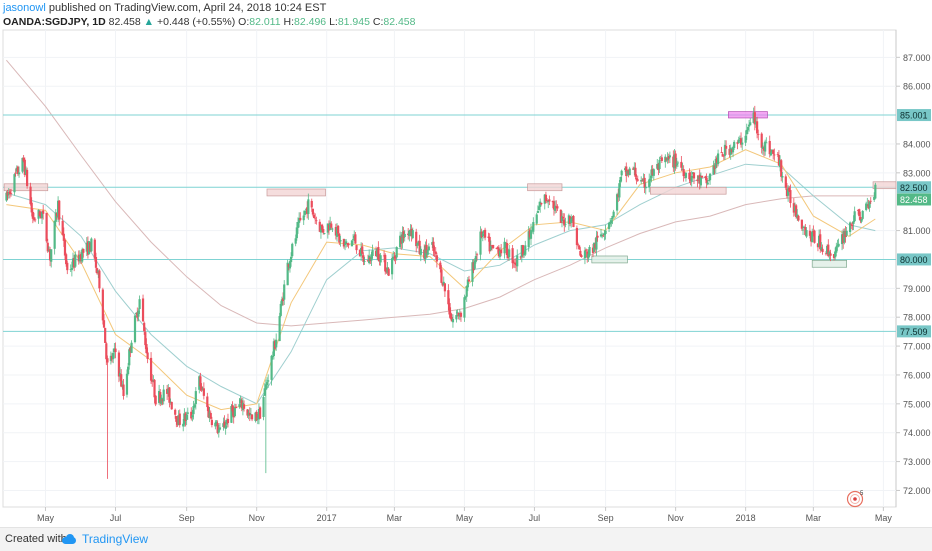 This screenshot has width=932, height=551. I want to click on author-link: jasonowl, so click(24, 8).